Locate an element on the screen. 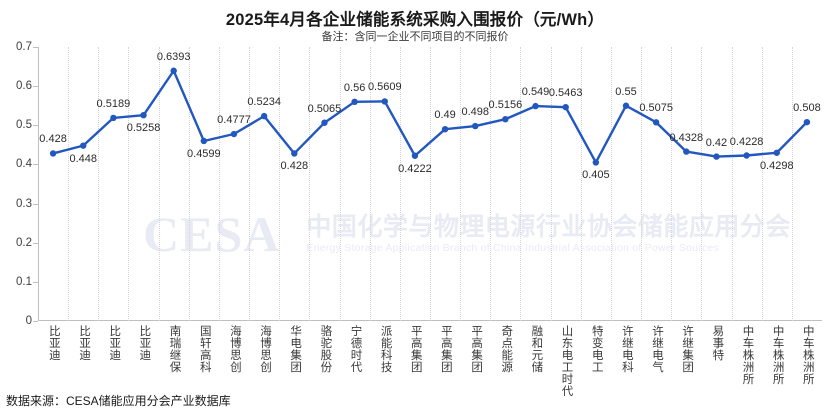 This screenshot has width=830, height=415. x-axis-category-label: 派能科技 is located at coordinates (385, 349).